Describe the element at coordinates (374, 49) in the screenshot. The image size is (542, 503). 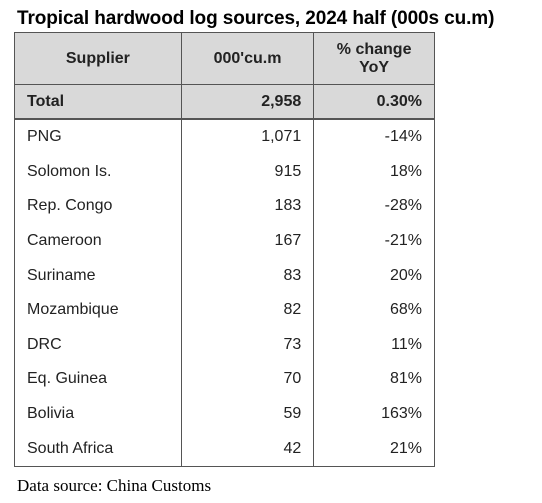
I see `header-change-line1: % change` at that location.